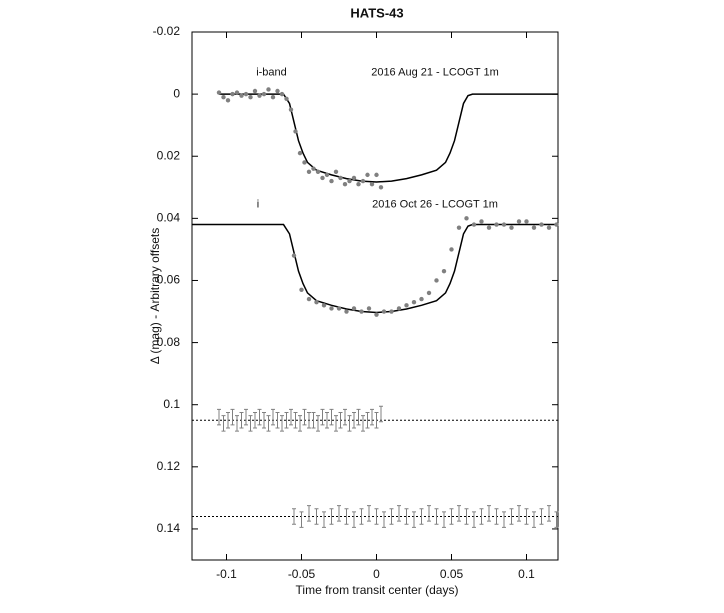 The height and width of the screenshot is (613, 724). Describe the element at coordinates (376, 574) in the screenshot. I see `x-tick-label: 0` at that location.